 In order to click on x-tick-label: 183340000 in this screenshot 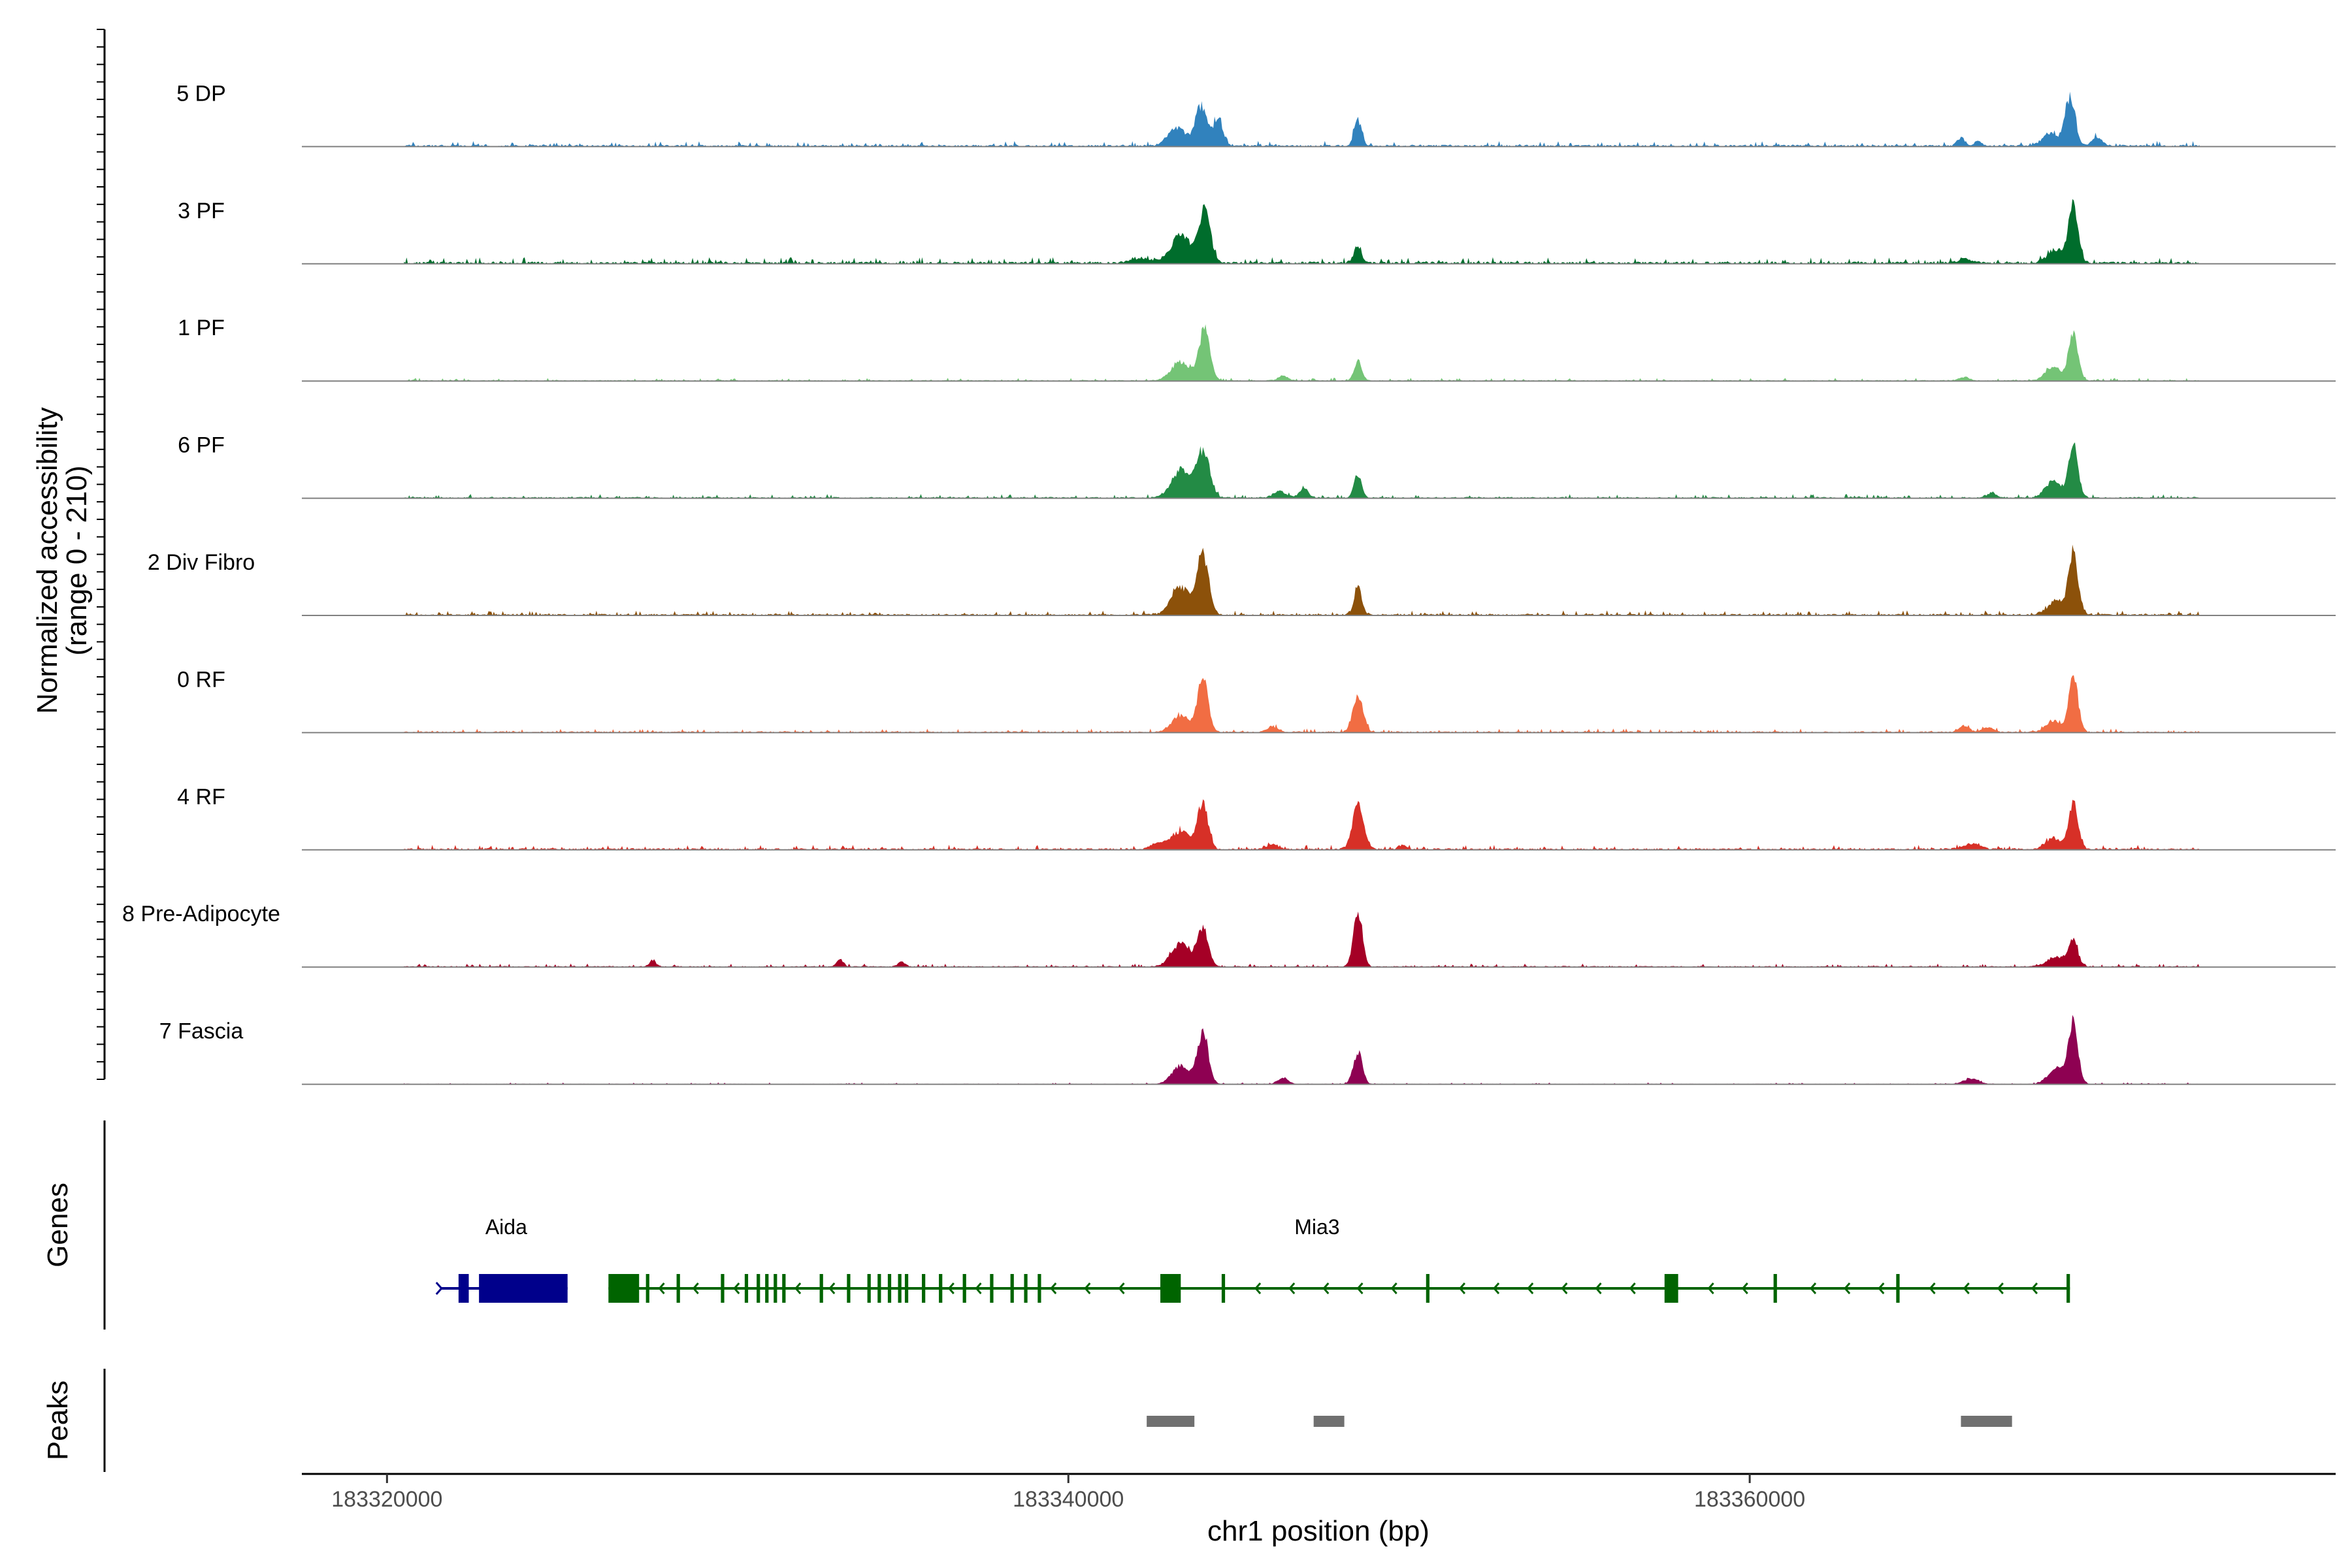, I will do `click(1068, 1499)`.